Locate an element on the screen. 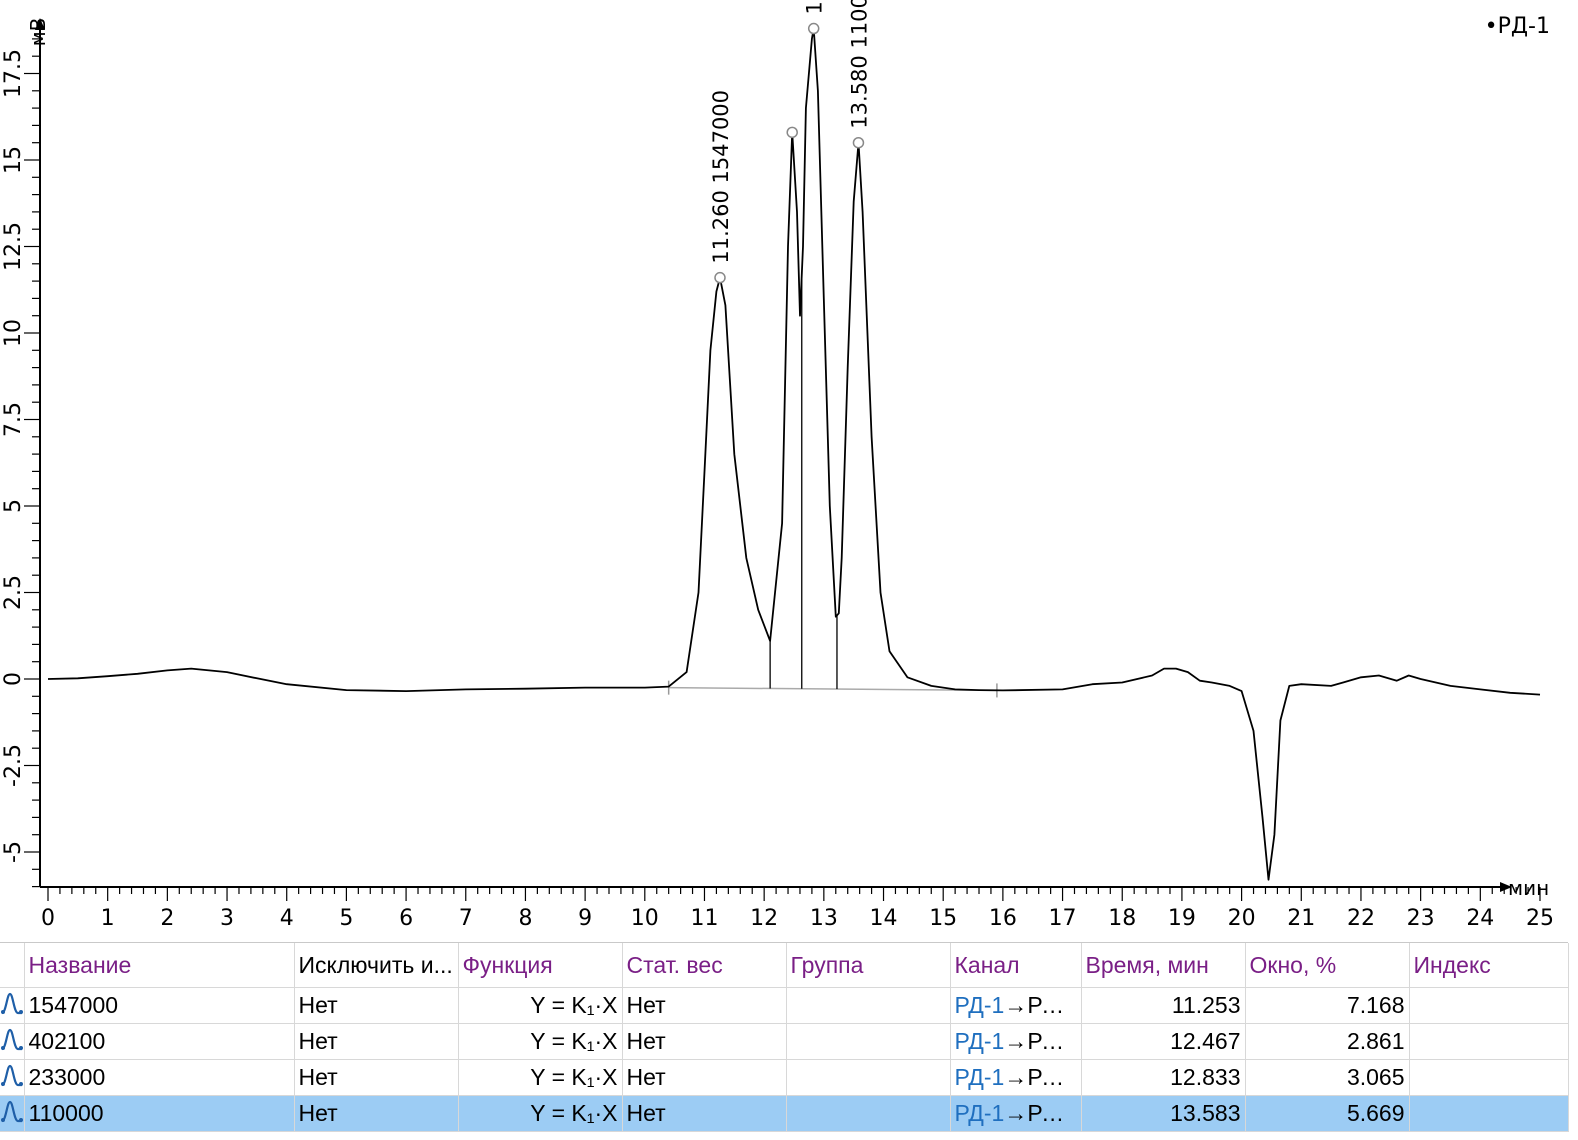 This screenshot has width=1578, height=1140. cell-time: 12.467 is located at coordinates (1163, 1041).